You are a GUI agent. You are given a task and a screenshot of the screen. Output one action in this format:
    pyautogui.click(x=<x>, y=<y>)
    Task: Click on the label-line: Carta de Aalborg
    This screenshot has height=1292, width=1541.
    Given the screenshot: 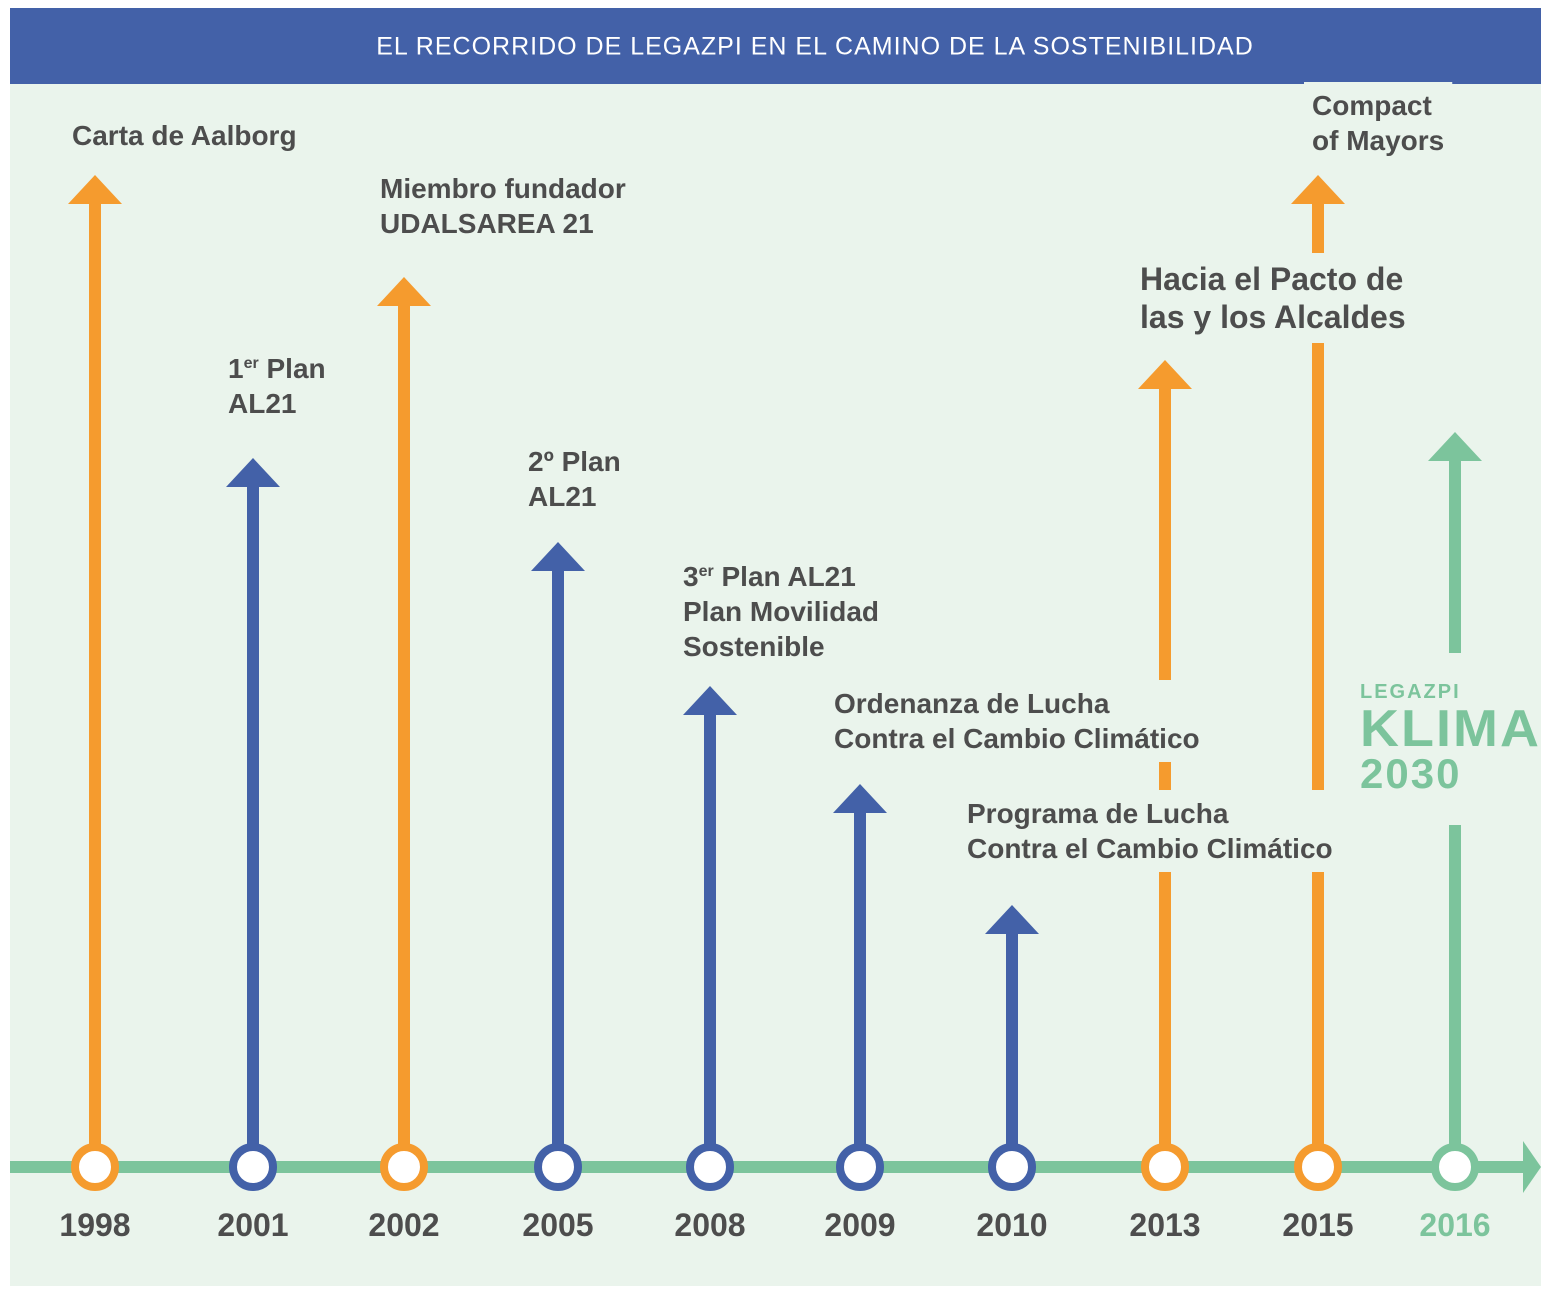 What is the action you would take?
    pyautogui.click(x=184, y=135)
    